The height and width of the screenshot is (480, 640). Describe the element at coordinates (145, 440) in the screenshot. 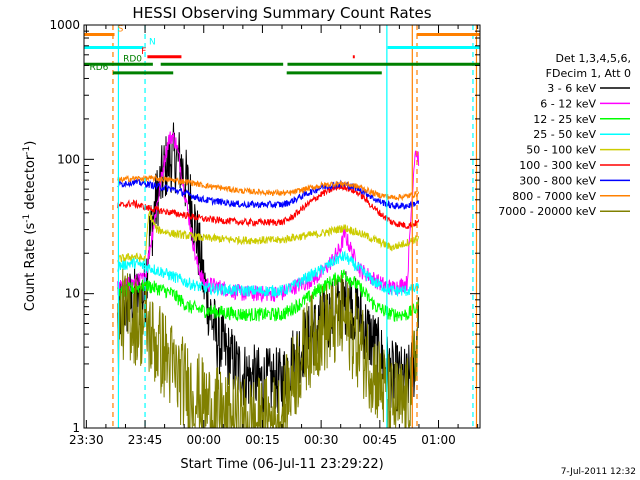

I see `x-tick-label-1: 23:45` at that location.